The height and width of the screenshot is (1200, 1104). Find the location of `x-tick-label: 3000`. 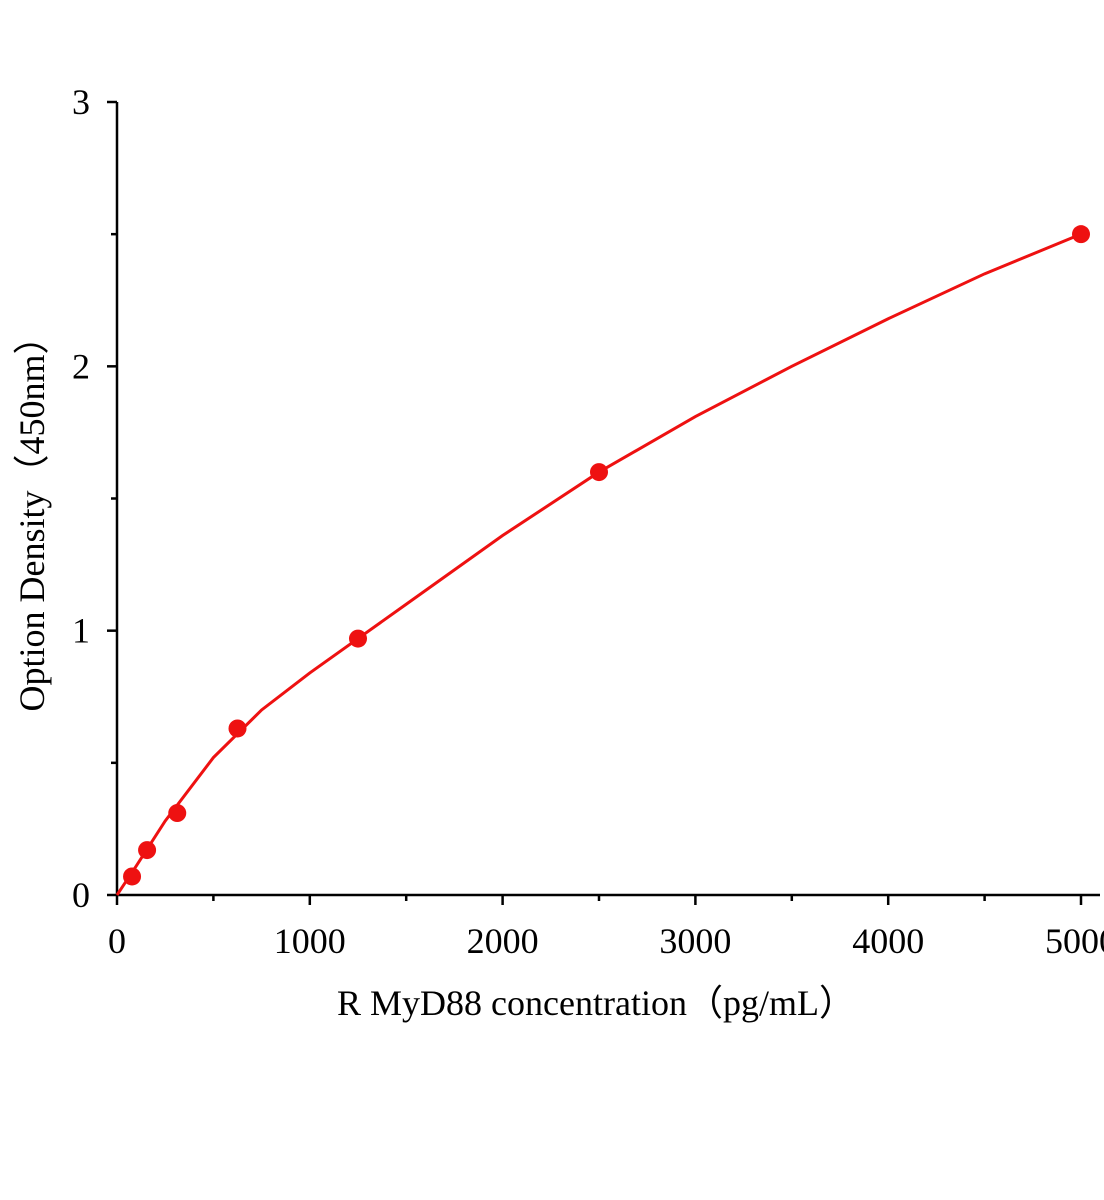

x-tick-label: 3000 is located at coordinates (695, 941).